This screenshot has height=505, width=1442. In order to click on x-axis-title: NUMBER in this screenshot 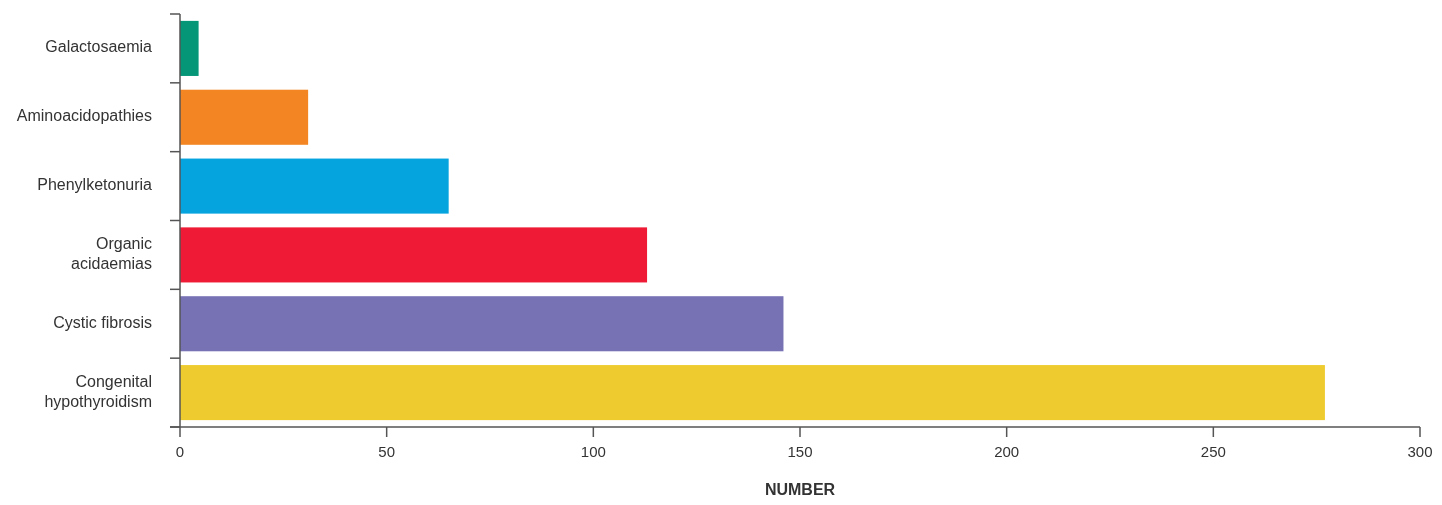, I will do `click(800, 489)`.